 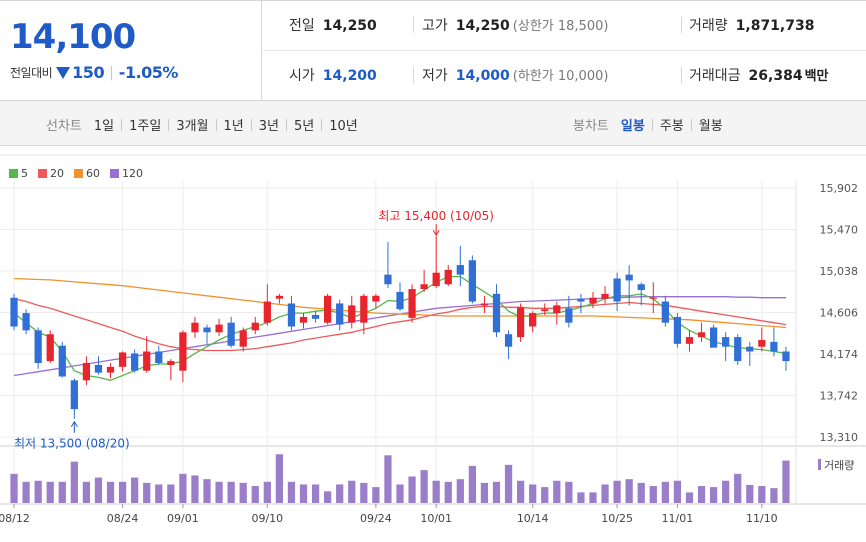 What do you see at coordinates (433, 123) in the screenshot?
I see `chart-tab-bar: 선차트 1일 1주일 3개월 1년 3년 5년 10년 봉차트 일봉 주봉 월봉` at bounding box center [433, 123].